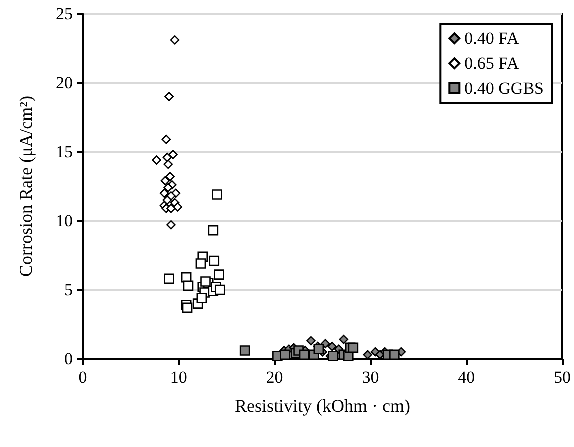  What do you see at coordinates (64, 14) in the screenshot?
I see `y-tick-label: 25` at bounding box center [64, 14].